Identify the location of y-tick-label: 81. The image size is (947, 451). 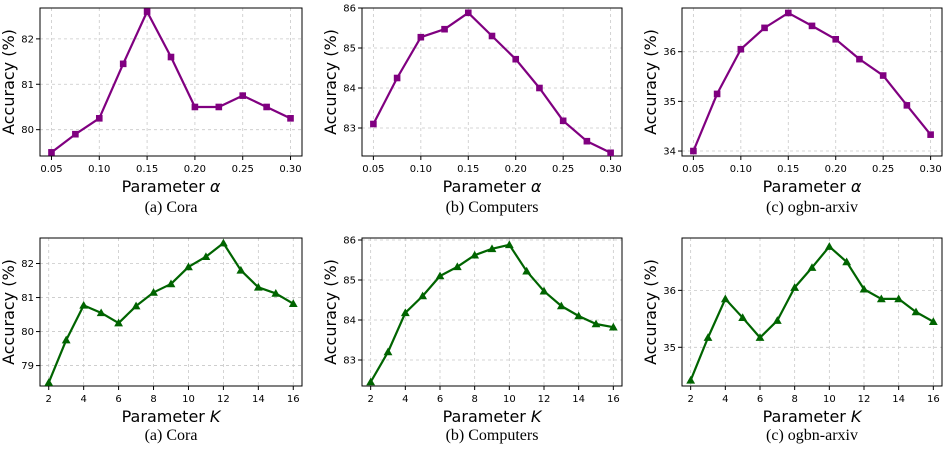
(27, 85).